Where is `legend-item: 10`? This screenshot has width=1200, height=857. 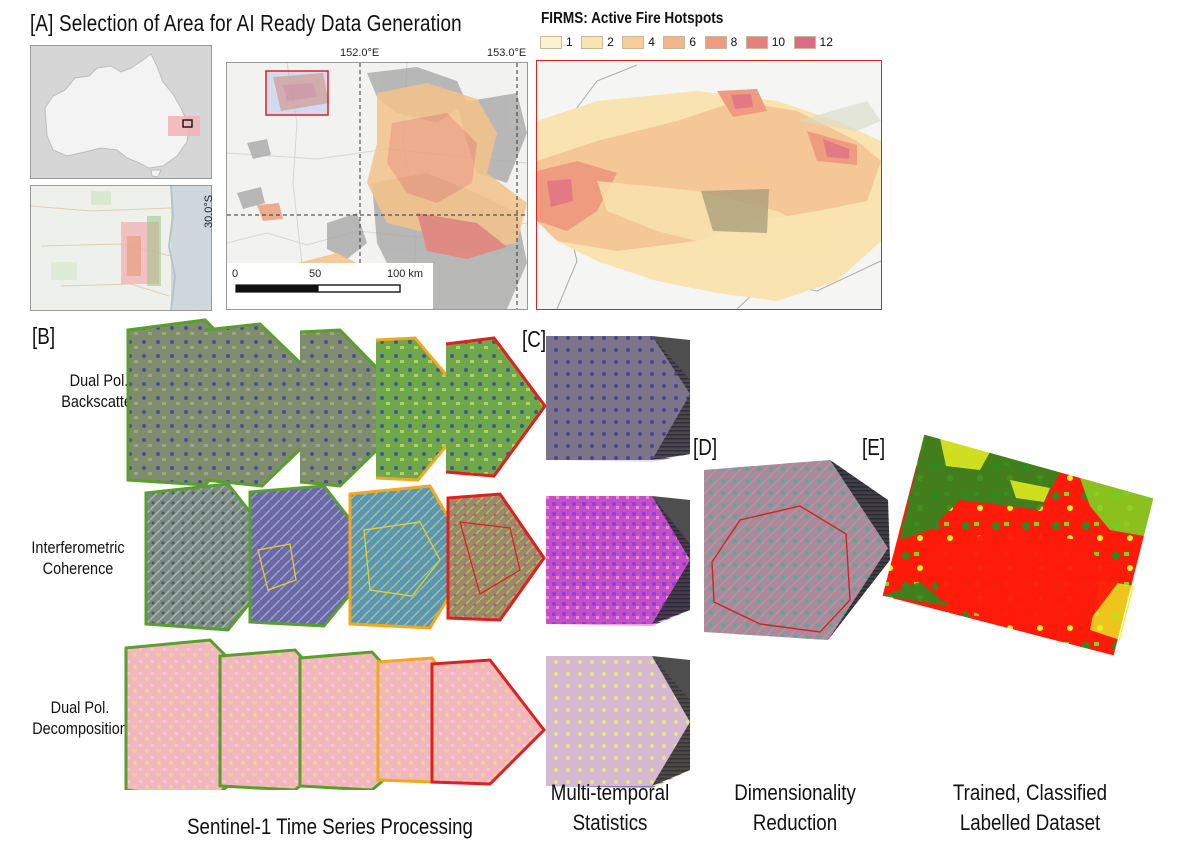
legend-item: 10 is located at coordinates (765, 42).